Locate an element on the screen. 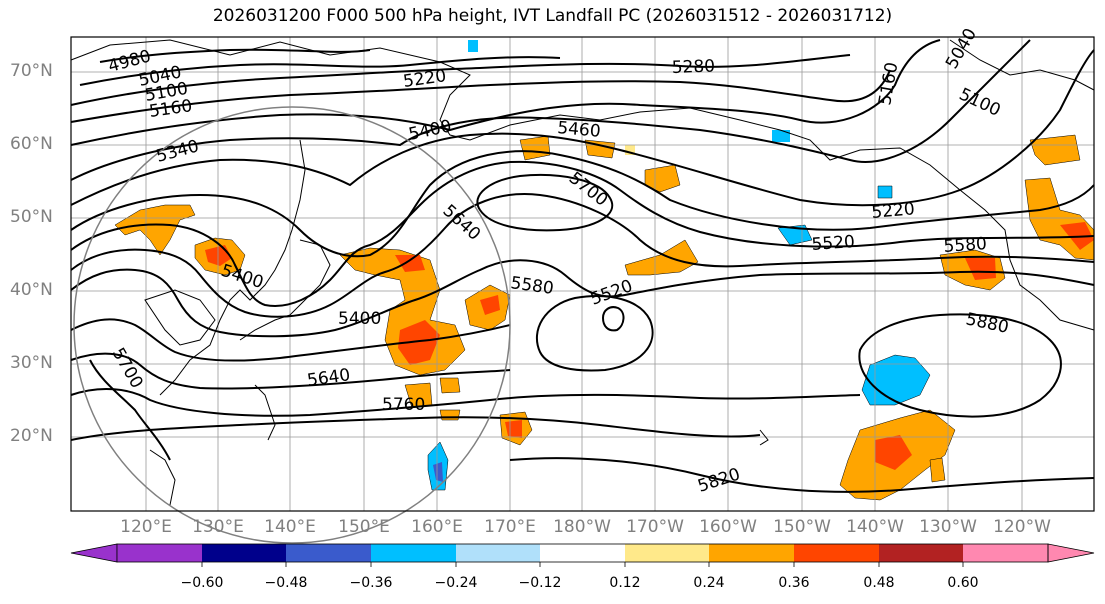 The height and width of the screenshot is (604, 1105). lon-label: 140°W is located at coordinates (875, 527).